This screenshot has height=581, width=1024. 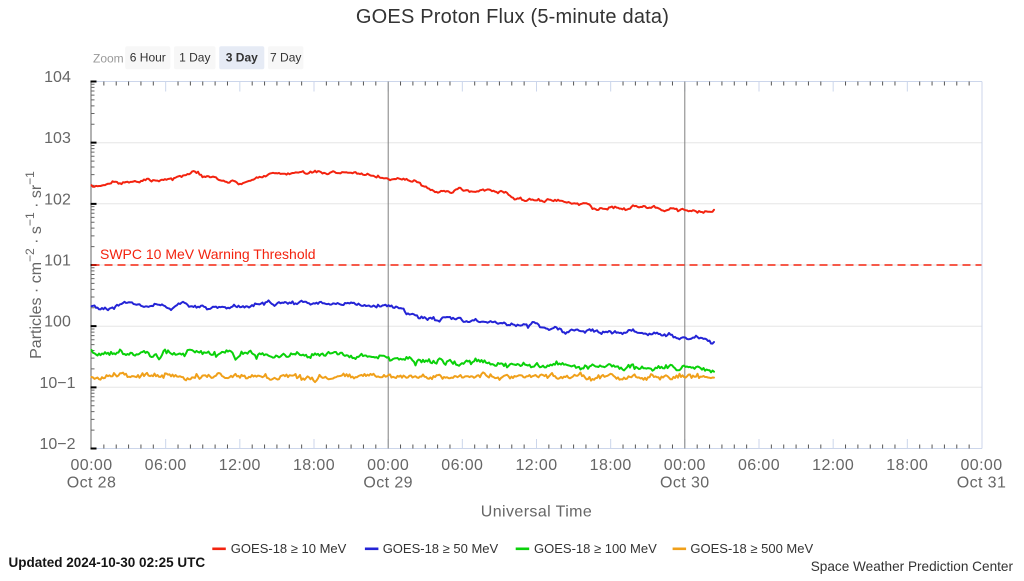 What do you see at coordinates (108, 59) in the screenshot?
I see `svg-text: Zoom` at bounding box center [108, 59].